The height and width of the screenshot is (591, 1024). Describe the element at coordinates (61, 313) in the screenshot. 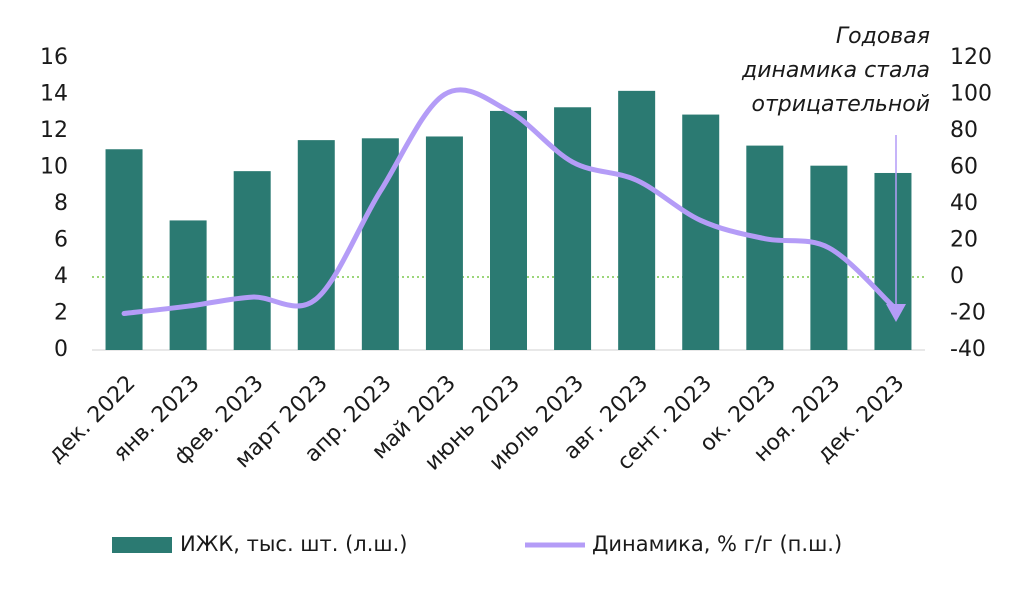

I see `y-tick-label: 2` at that location.